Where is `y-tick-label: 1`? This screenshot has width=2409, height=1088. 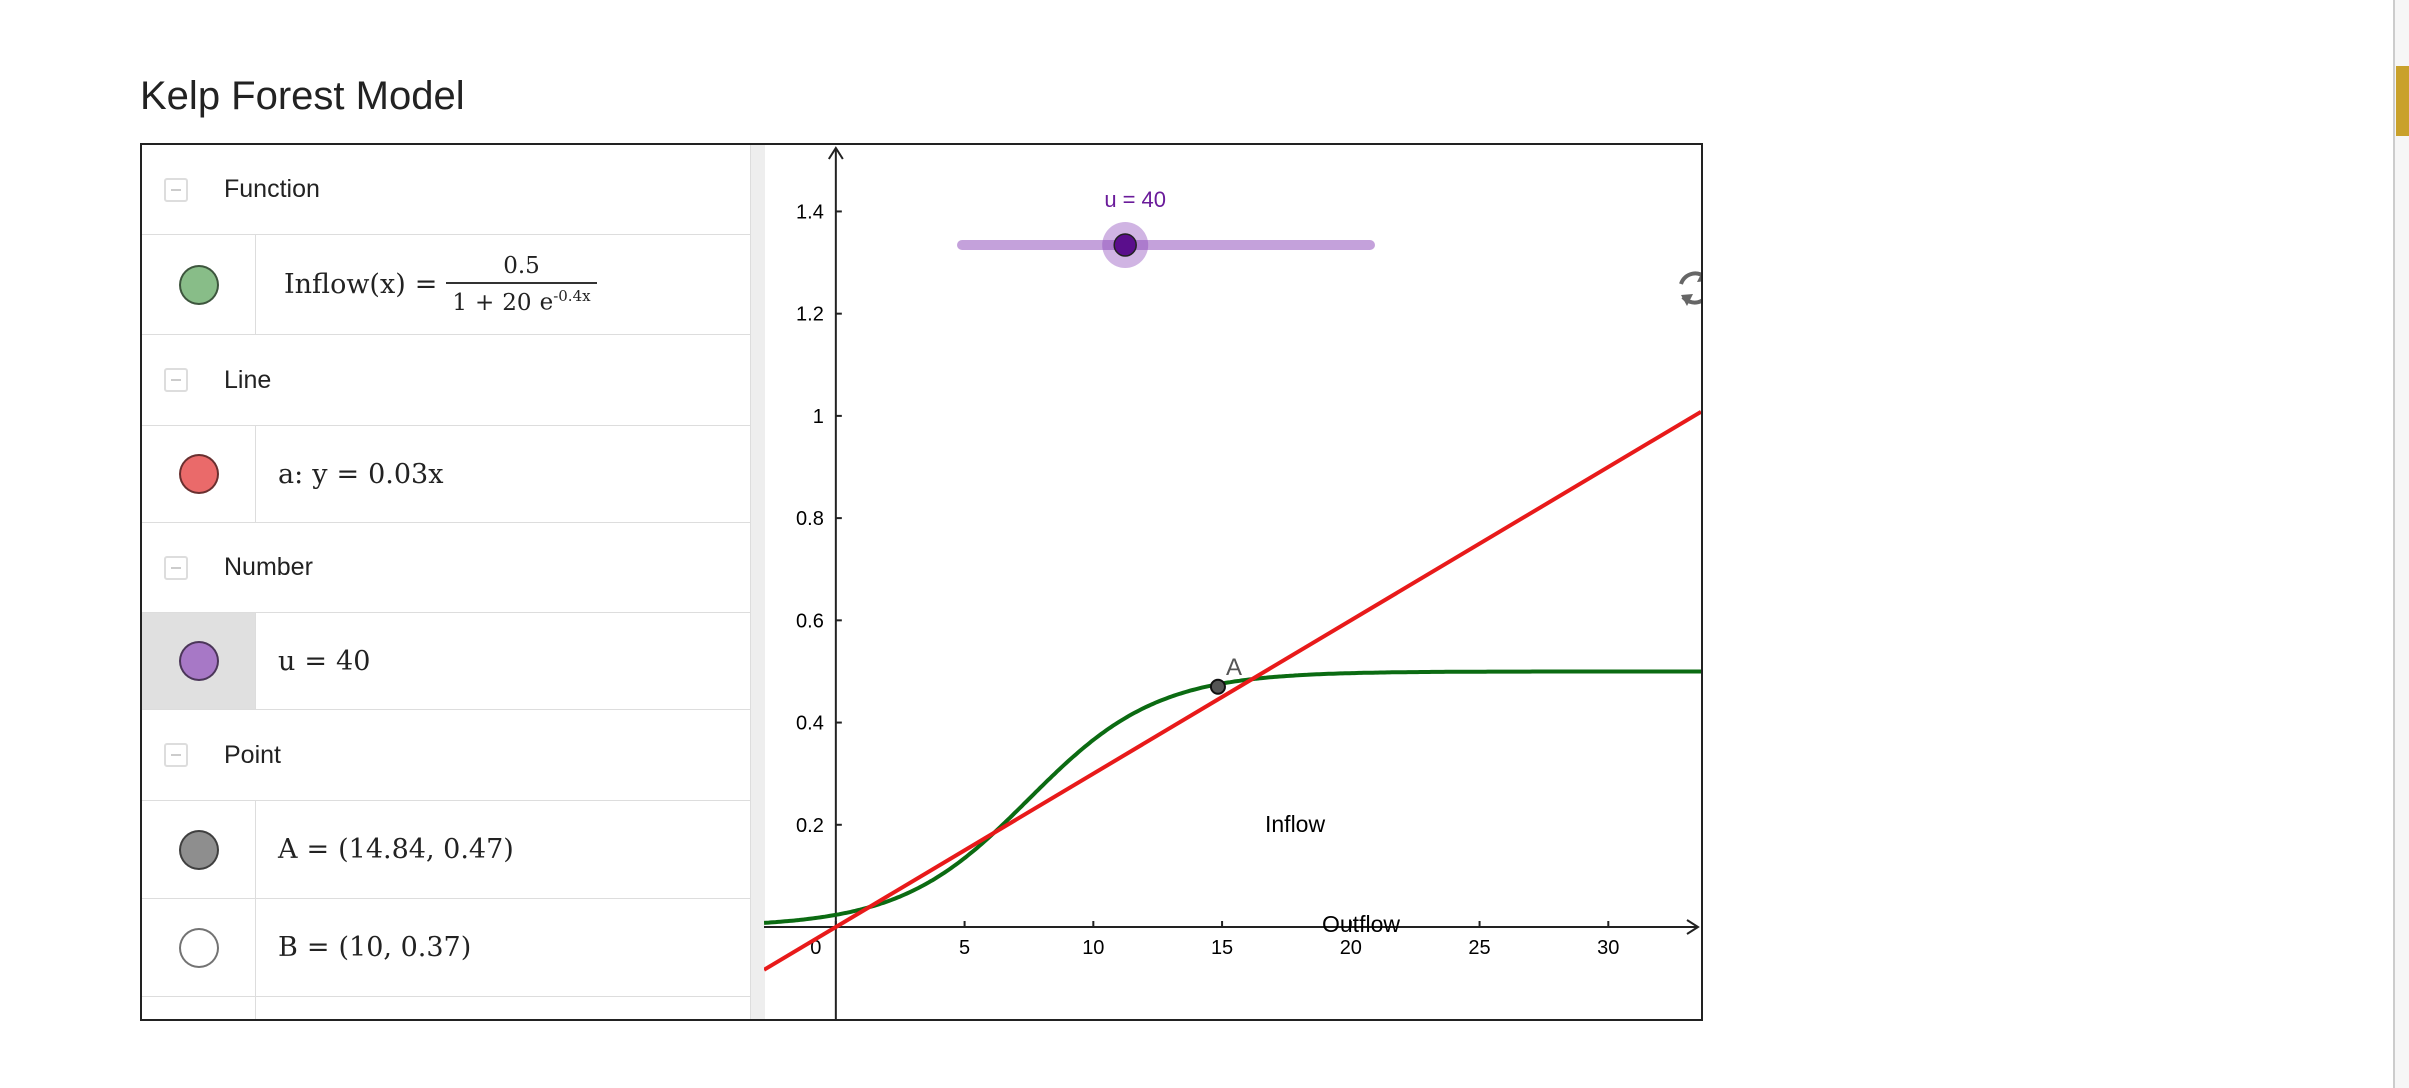 y-tick-label: 1 is located at coordinates (818, 417).